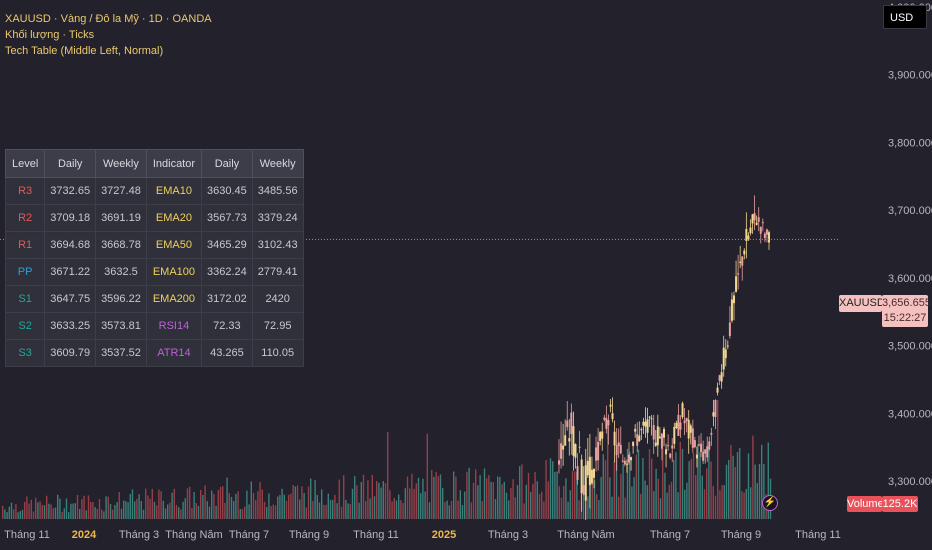  I want to click on indicator-name-cell: EMA50, so click(174, 245).